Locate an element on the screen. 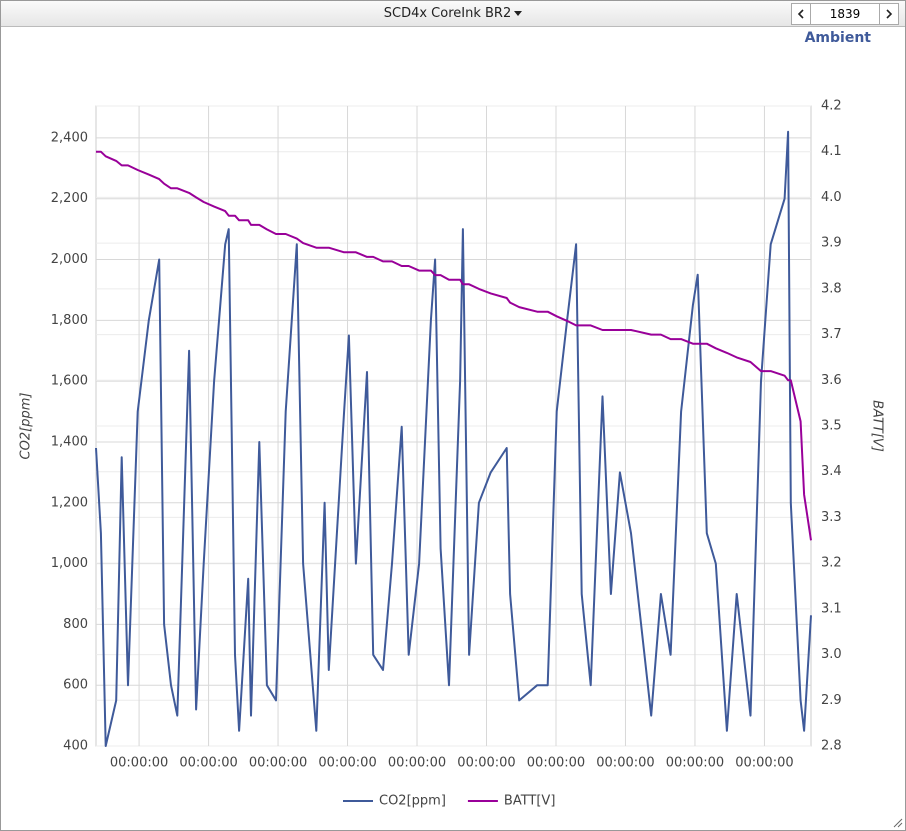  y-tick-label: 1,000 is located at coordinates (69, 563).